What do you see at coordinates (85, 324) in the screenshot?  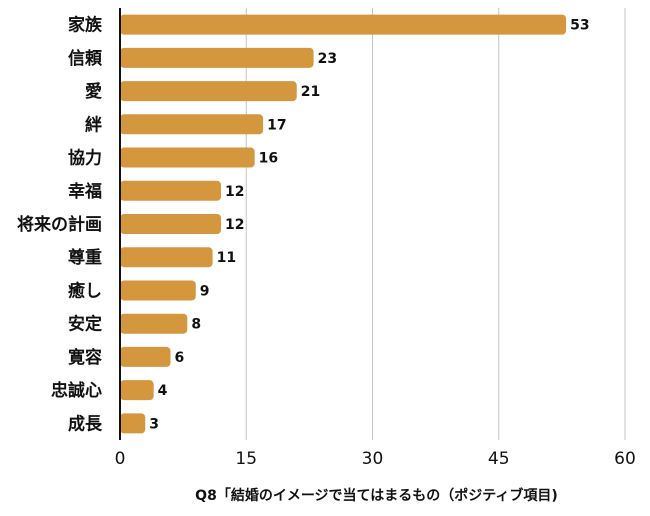 I see `category-label: 安定` at bounding box center [85, 324].